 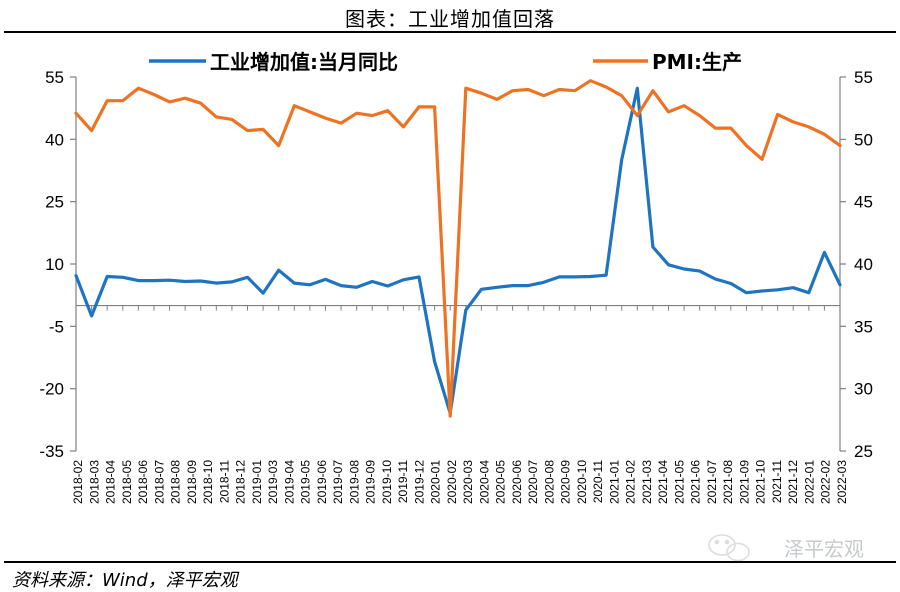 I want to click on x-tick-label: 2018-02, so click(x=78, y=482).